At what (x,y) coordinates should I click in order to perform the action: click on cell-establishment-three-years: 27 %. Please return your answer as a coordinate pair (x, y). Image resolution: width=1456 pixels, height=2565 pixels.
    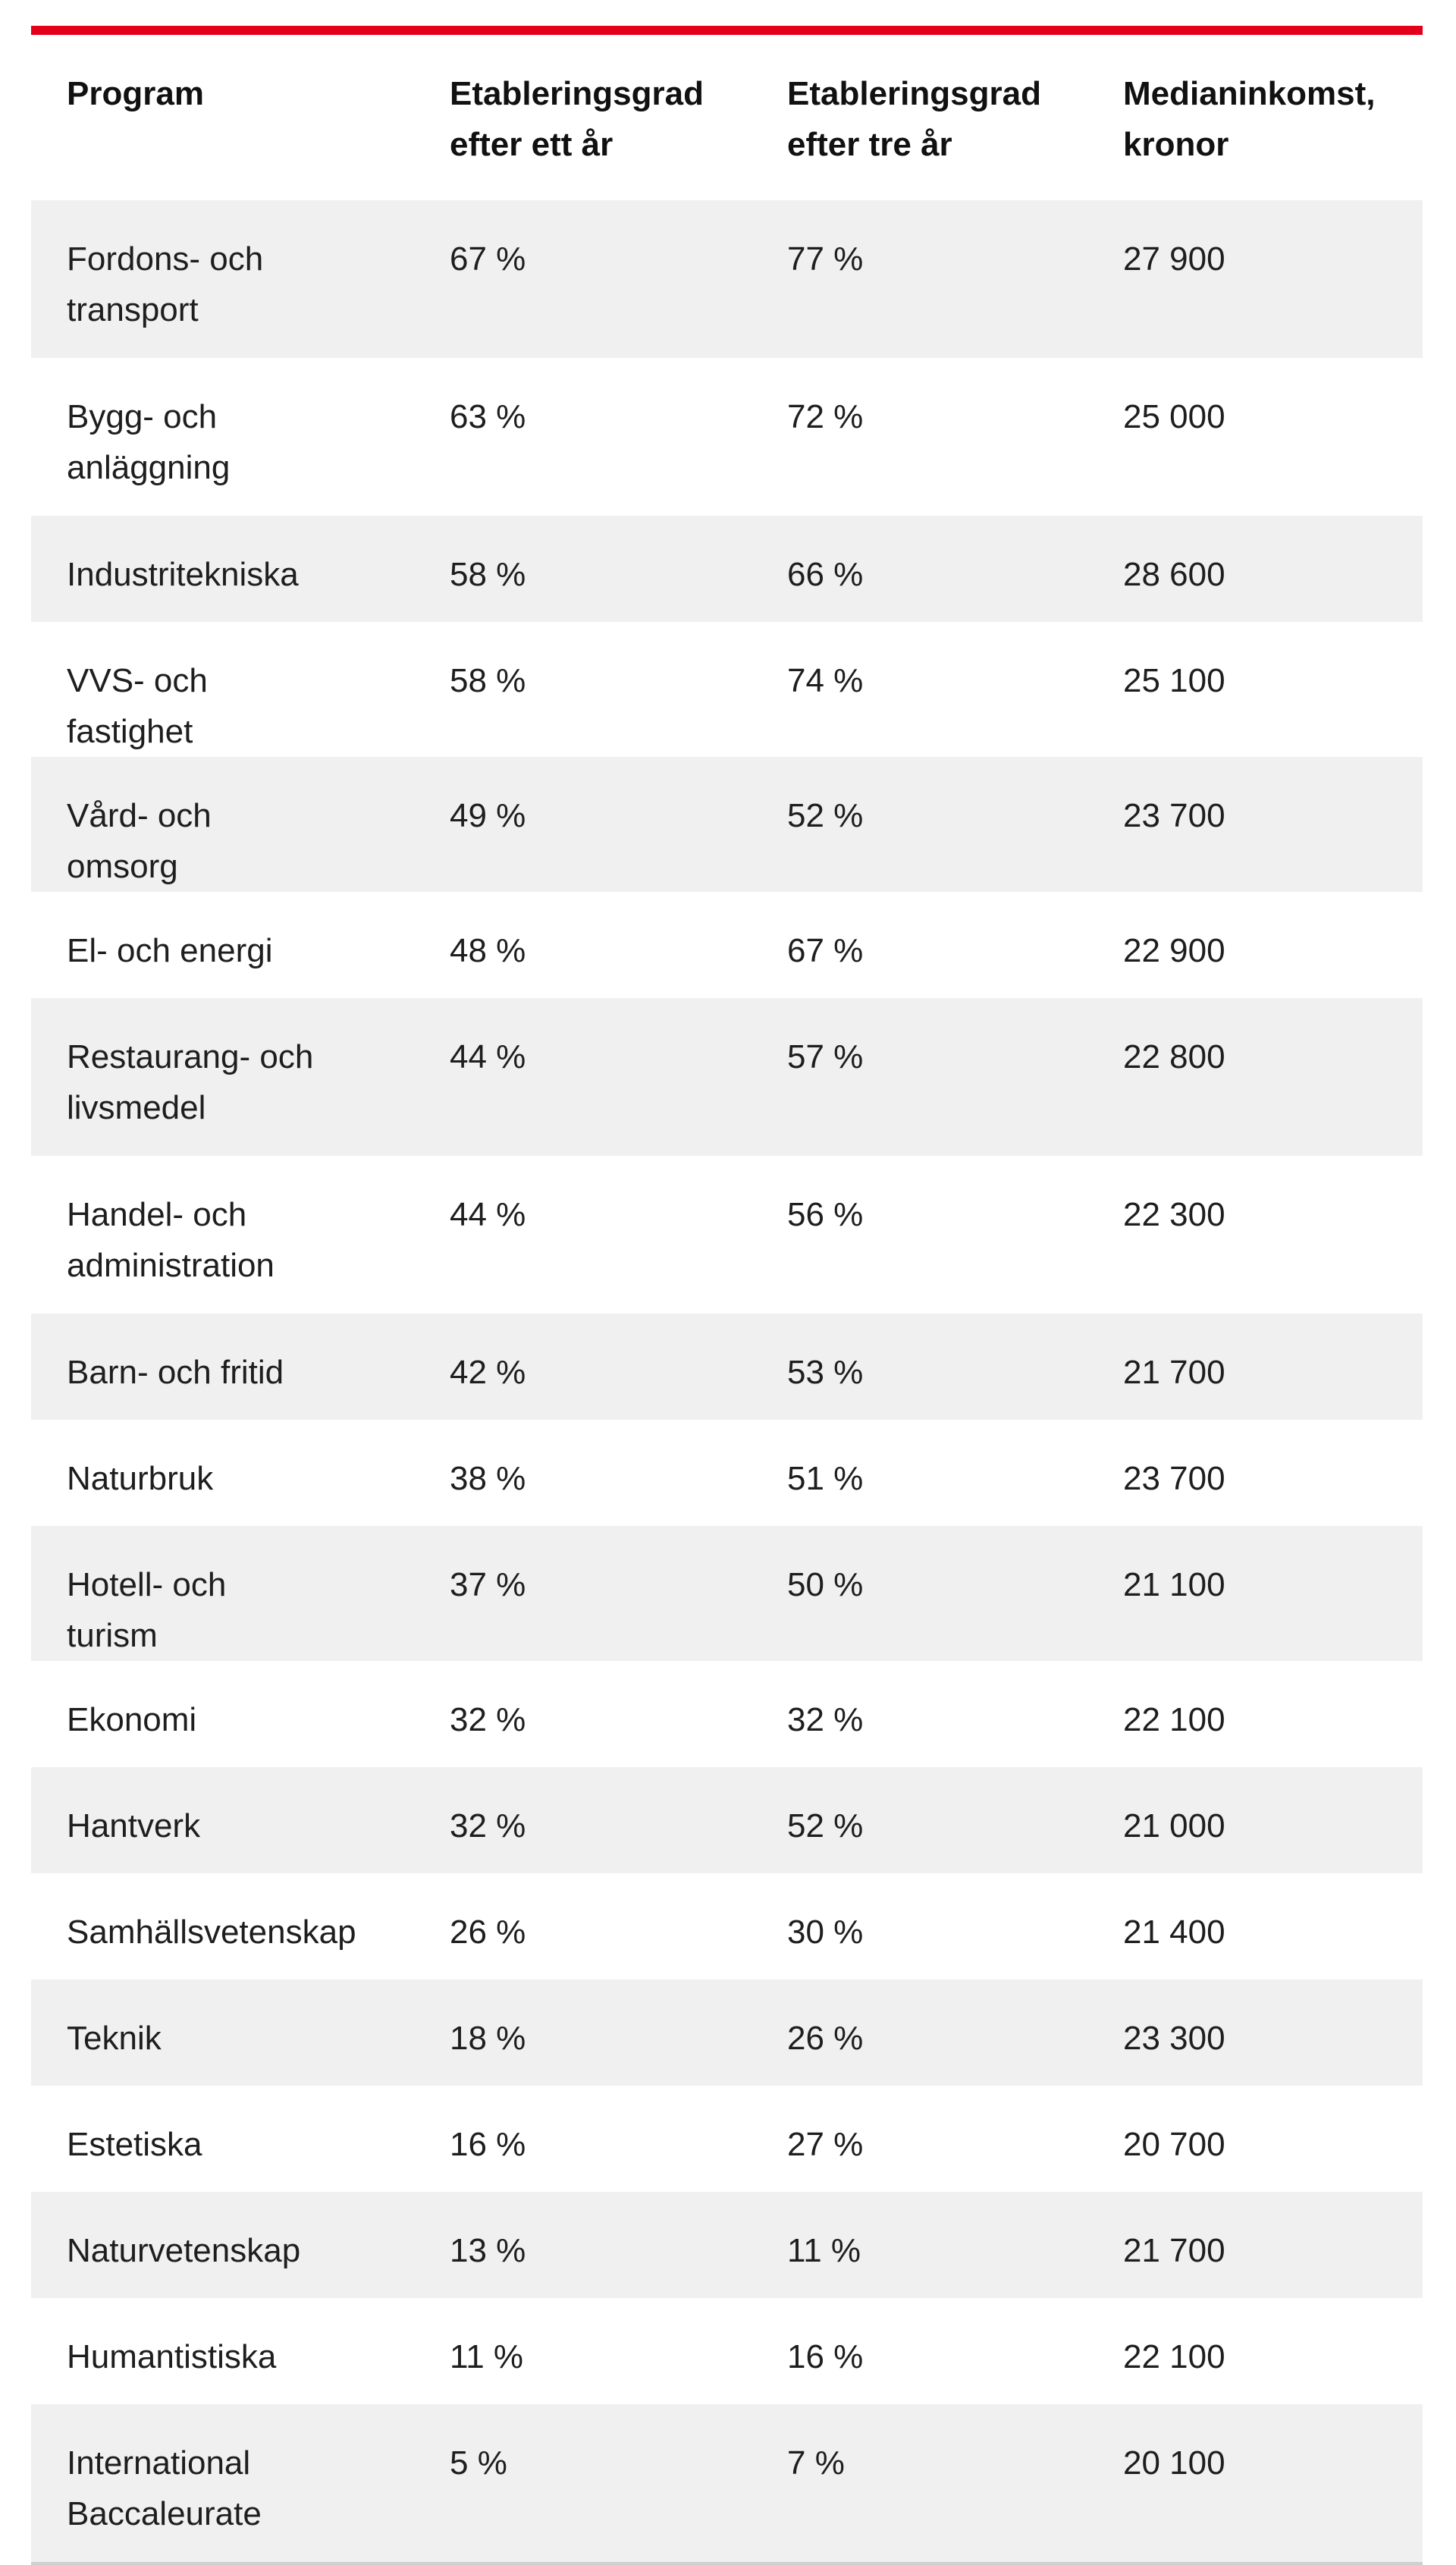
    Looking at the image, I should click on (825, 2144).